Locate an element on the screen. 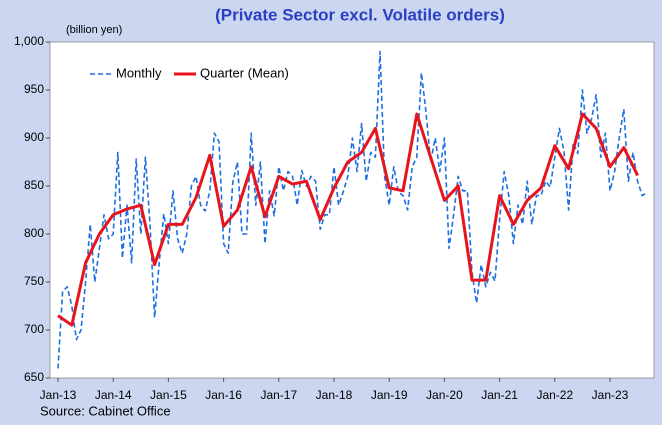 The width and height of the screenshot is (662, 425). x-tick-label: Jan-13 is located at coordinates (58, 395).